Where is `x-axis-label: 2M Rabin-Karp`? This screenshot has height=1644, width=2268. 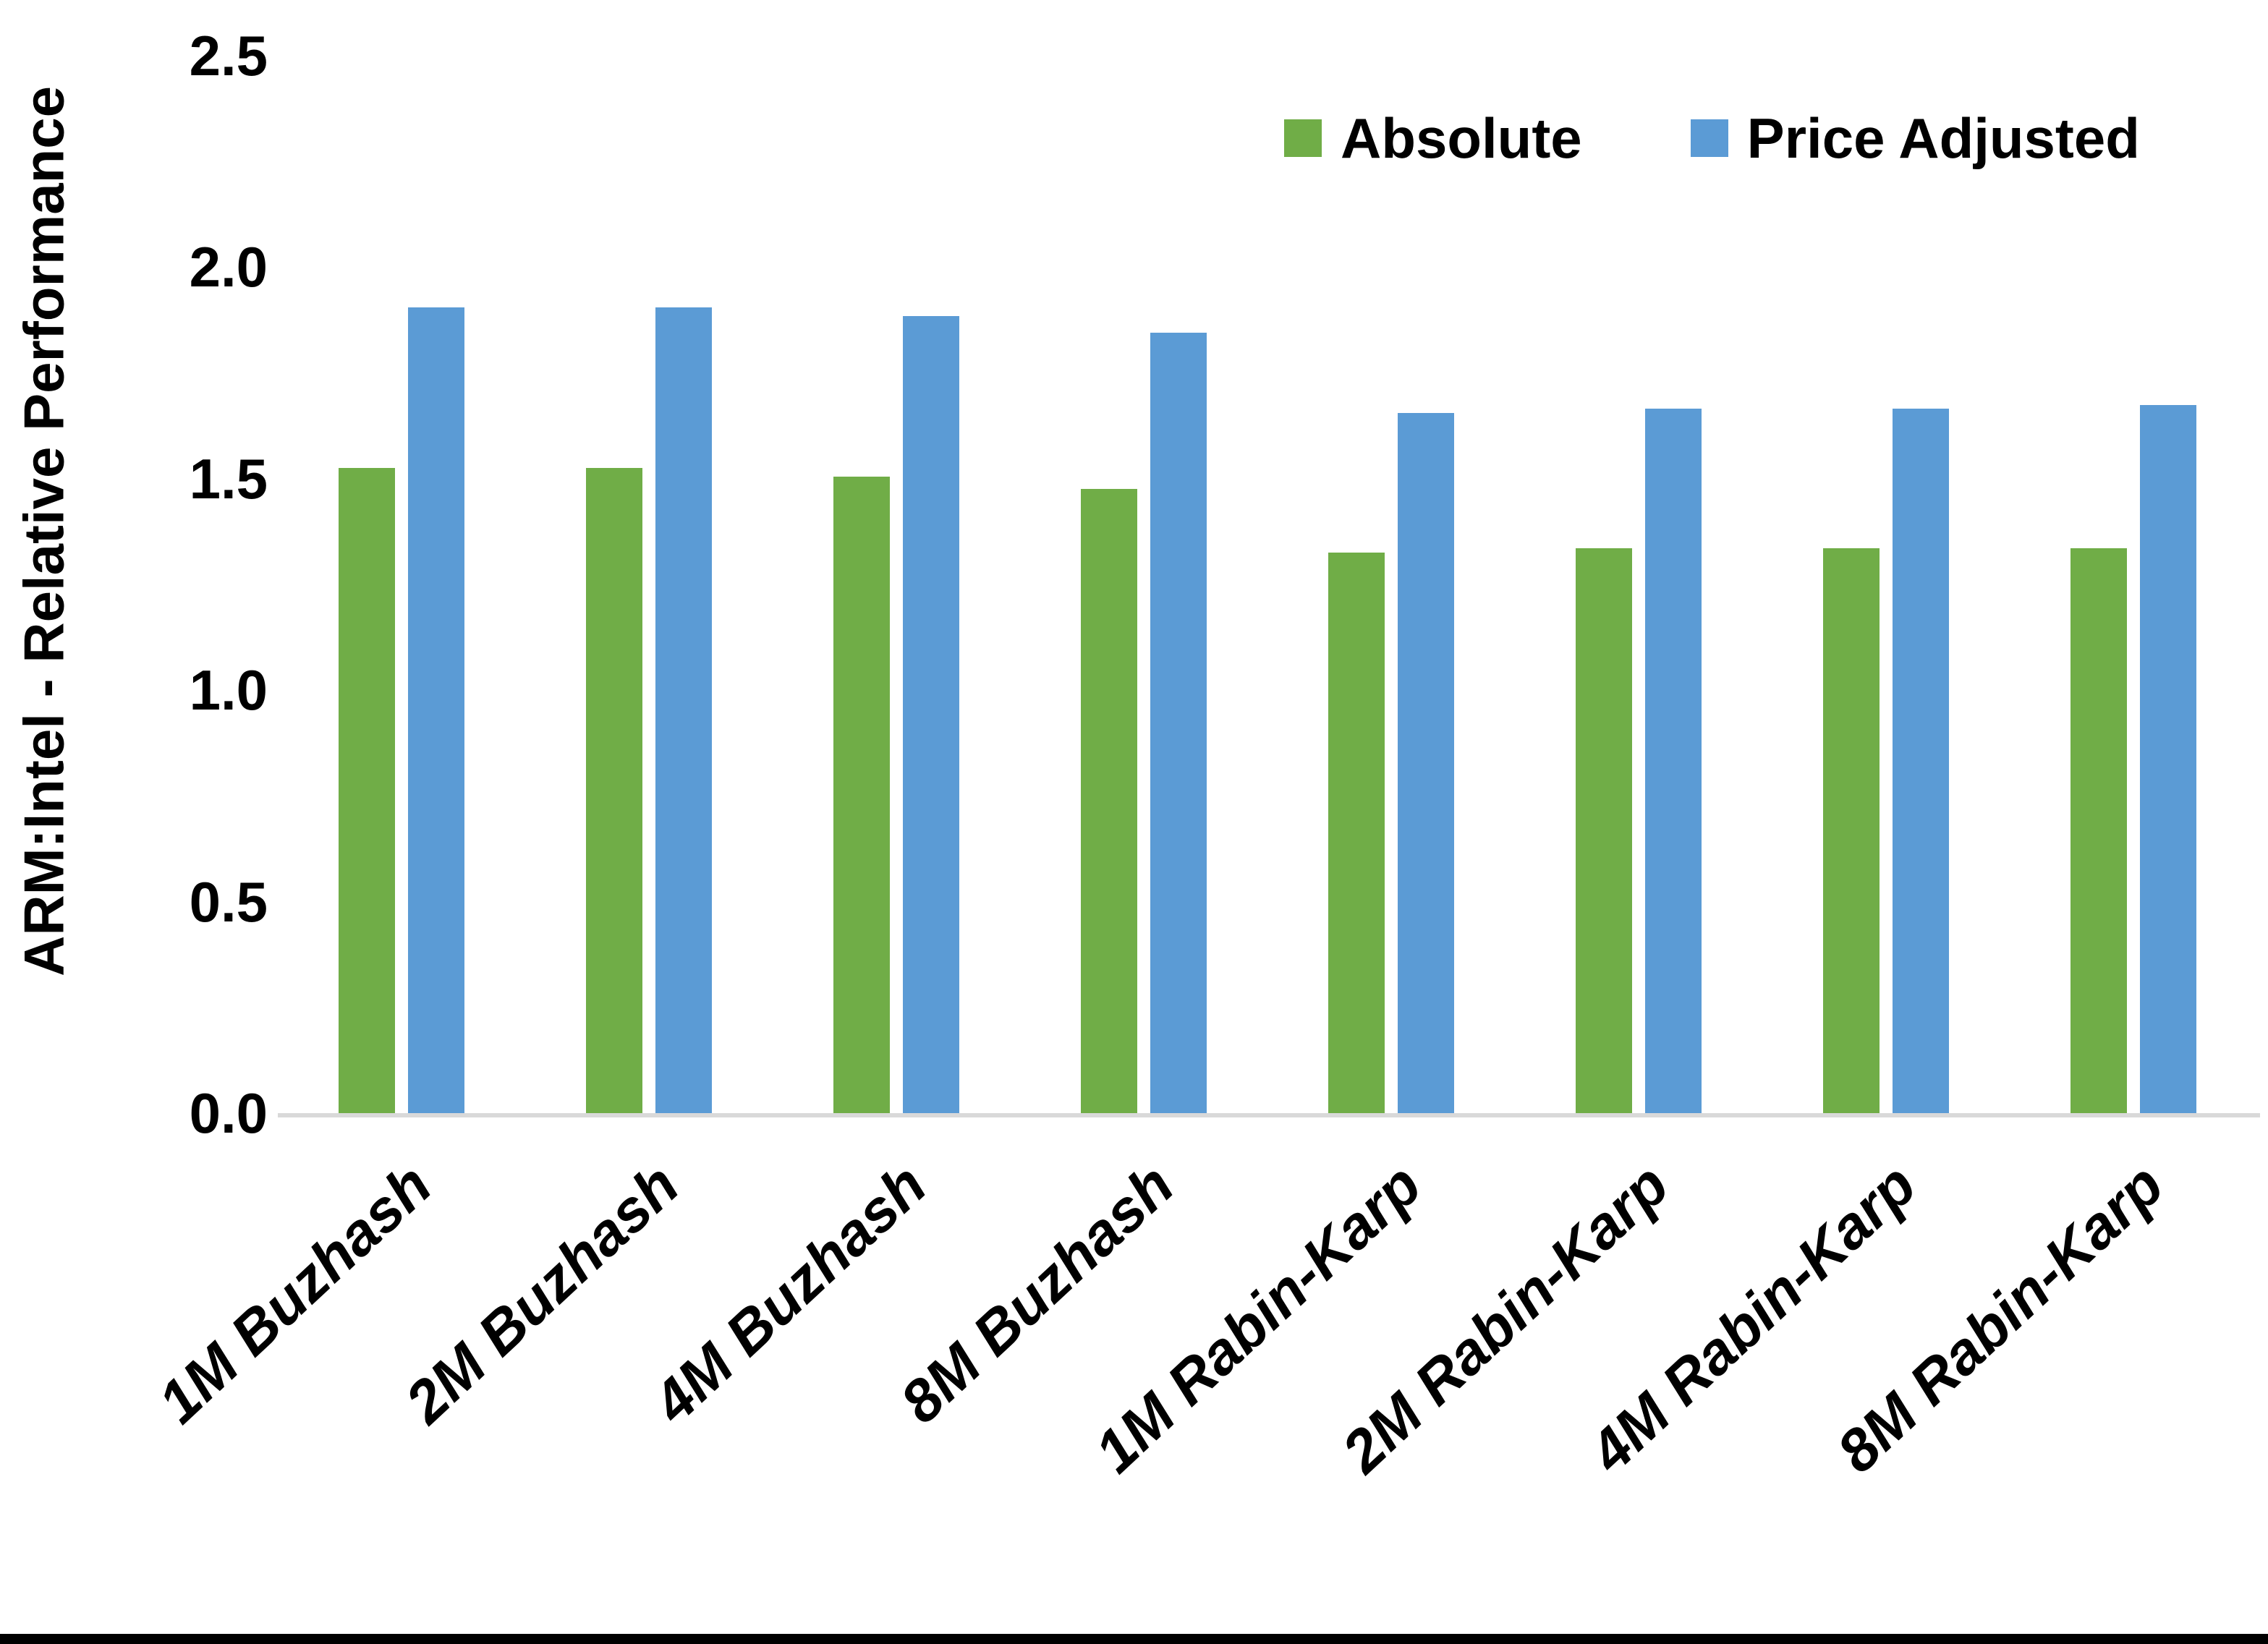 x-axis-label: 2M Rabin-Karp is located at coordinates (1506, 1318).